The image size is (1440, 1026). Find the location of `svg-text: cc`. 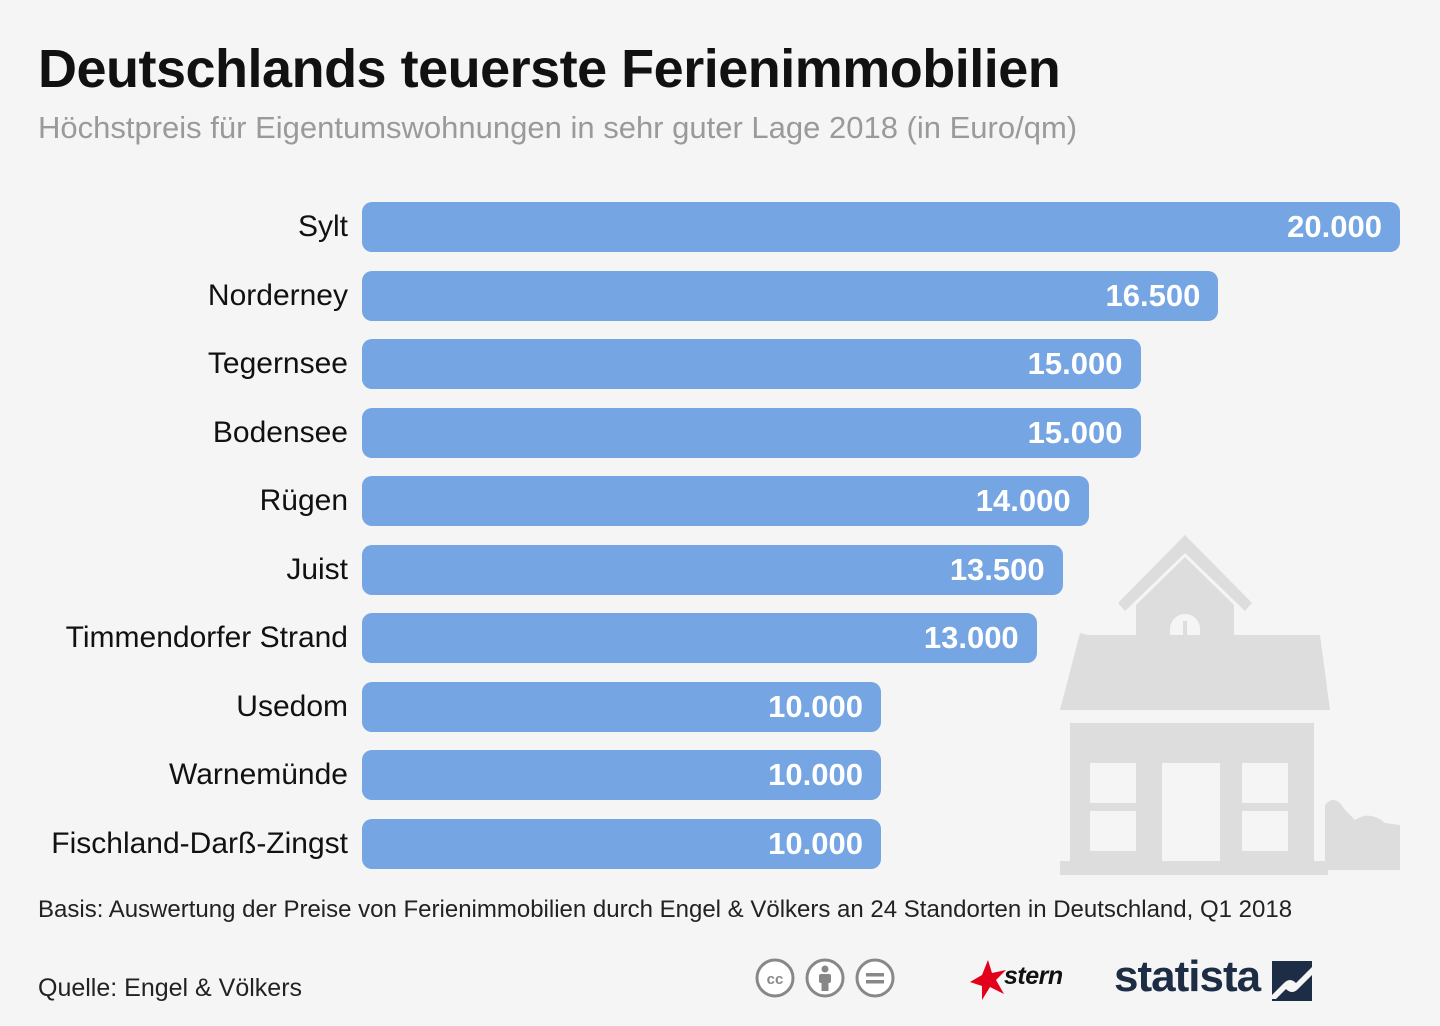

svg-text: cc is located at coordinates (775, 979).